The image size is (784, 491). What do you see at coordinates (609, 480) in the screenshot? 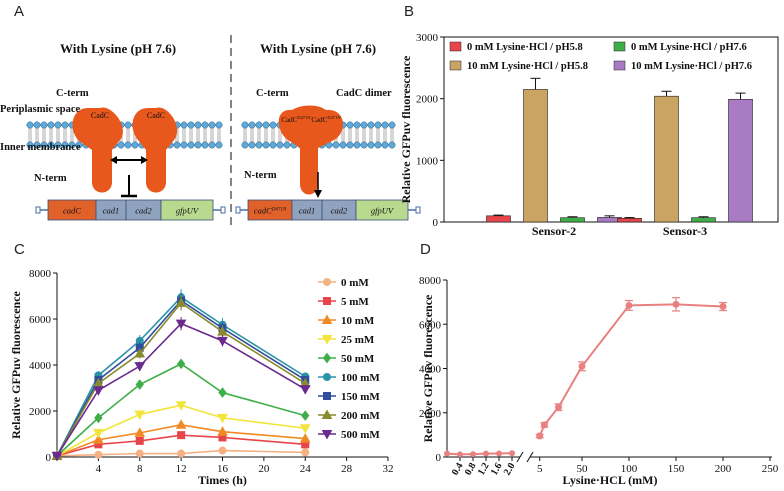
I see `x-axis-label: Lysine·HCL (mM)` at bounding box center [609, 480].